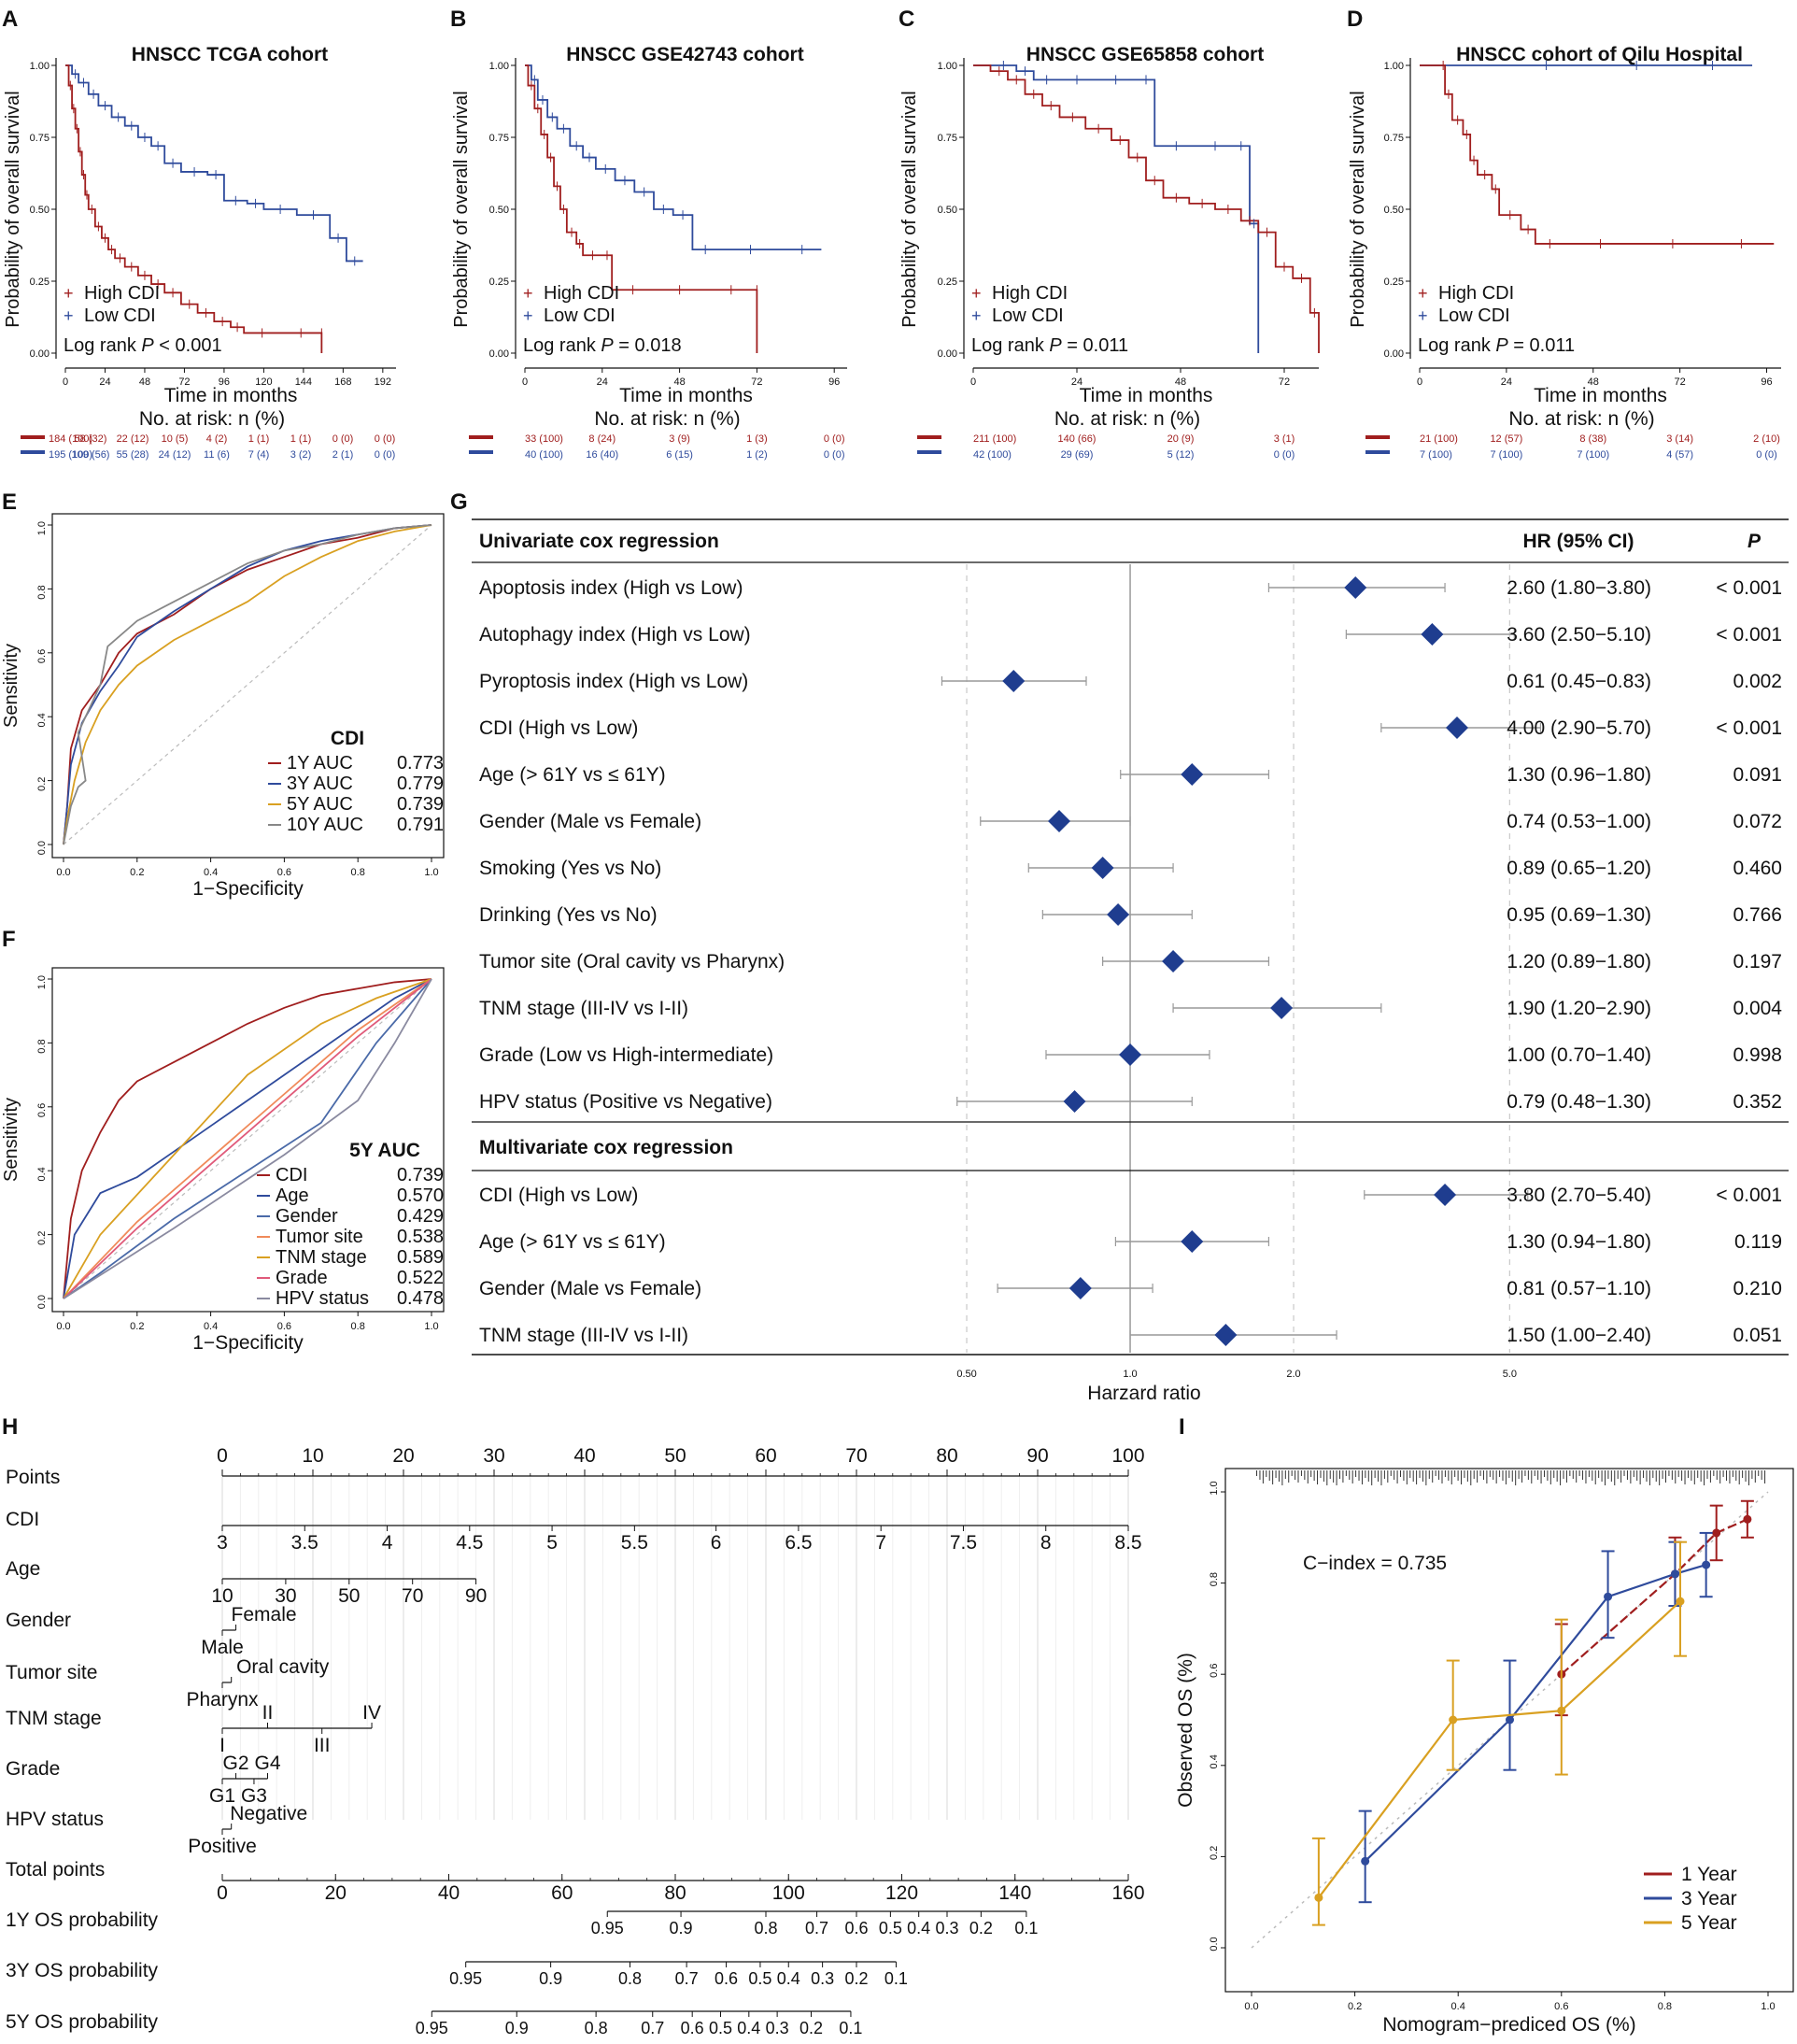 This screenshot has width=1797, height=2044. What do you see at coordinates (607, 1929) in the screenshot?
I see `probability-tick-label: 0.95` at bounding box center [607, 1929].